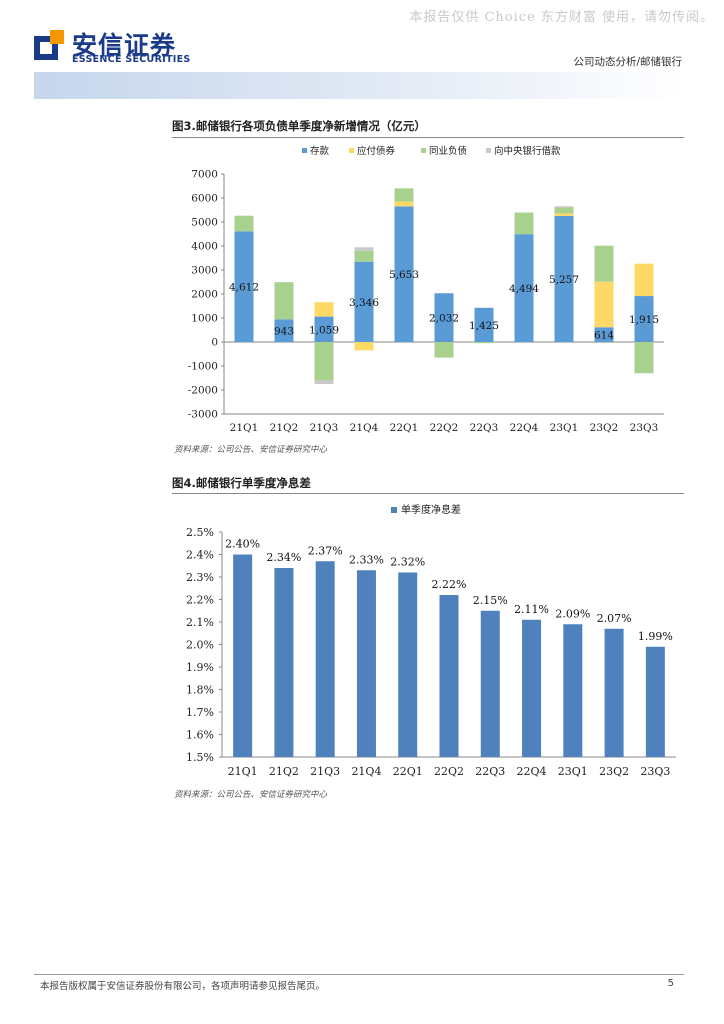  I want to click on y-tick-label: 2000, so click(204, 295).